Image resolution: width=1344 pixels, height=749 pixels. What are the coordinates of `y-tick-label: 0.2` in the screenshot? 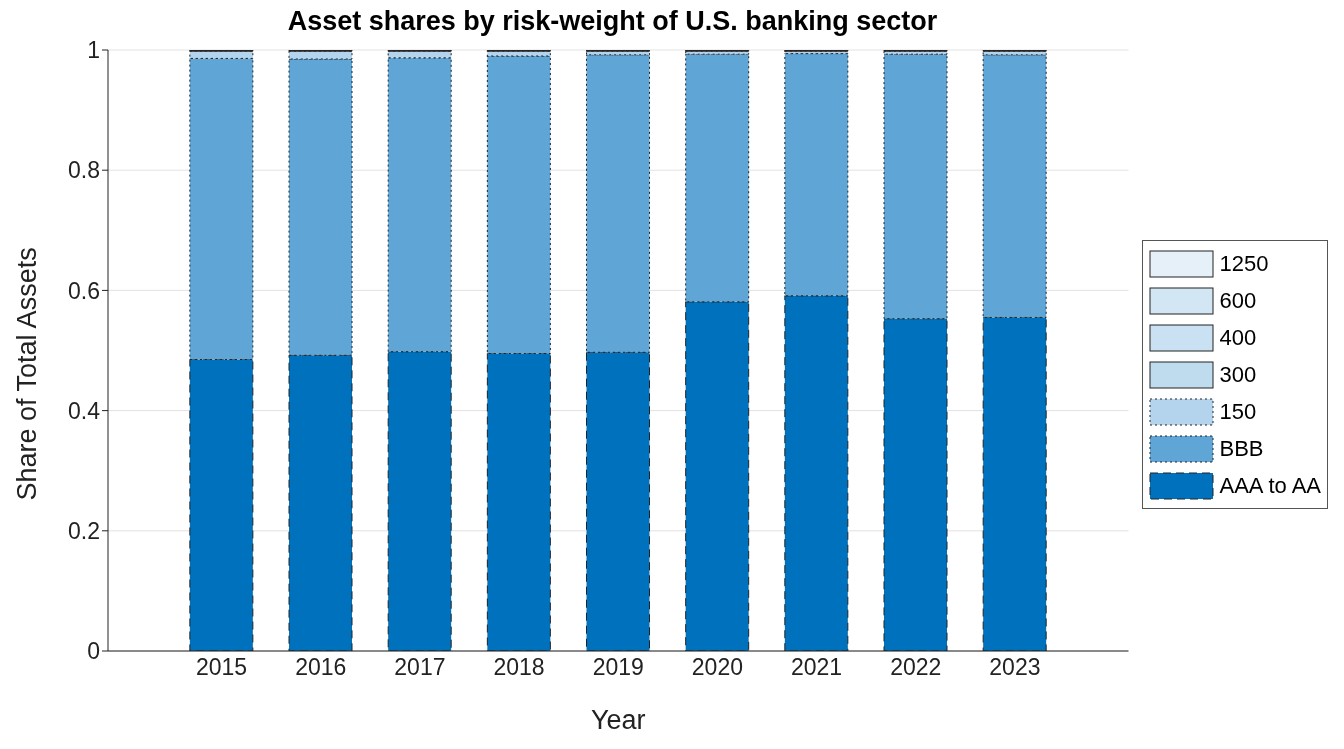 It's located at (84, 530).